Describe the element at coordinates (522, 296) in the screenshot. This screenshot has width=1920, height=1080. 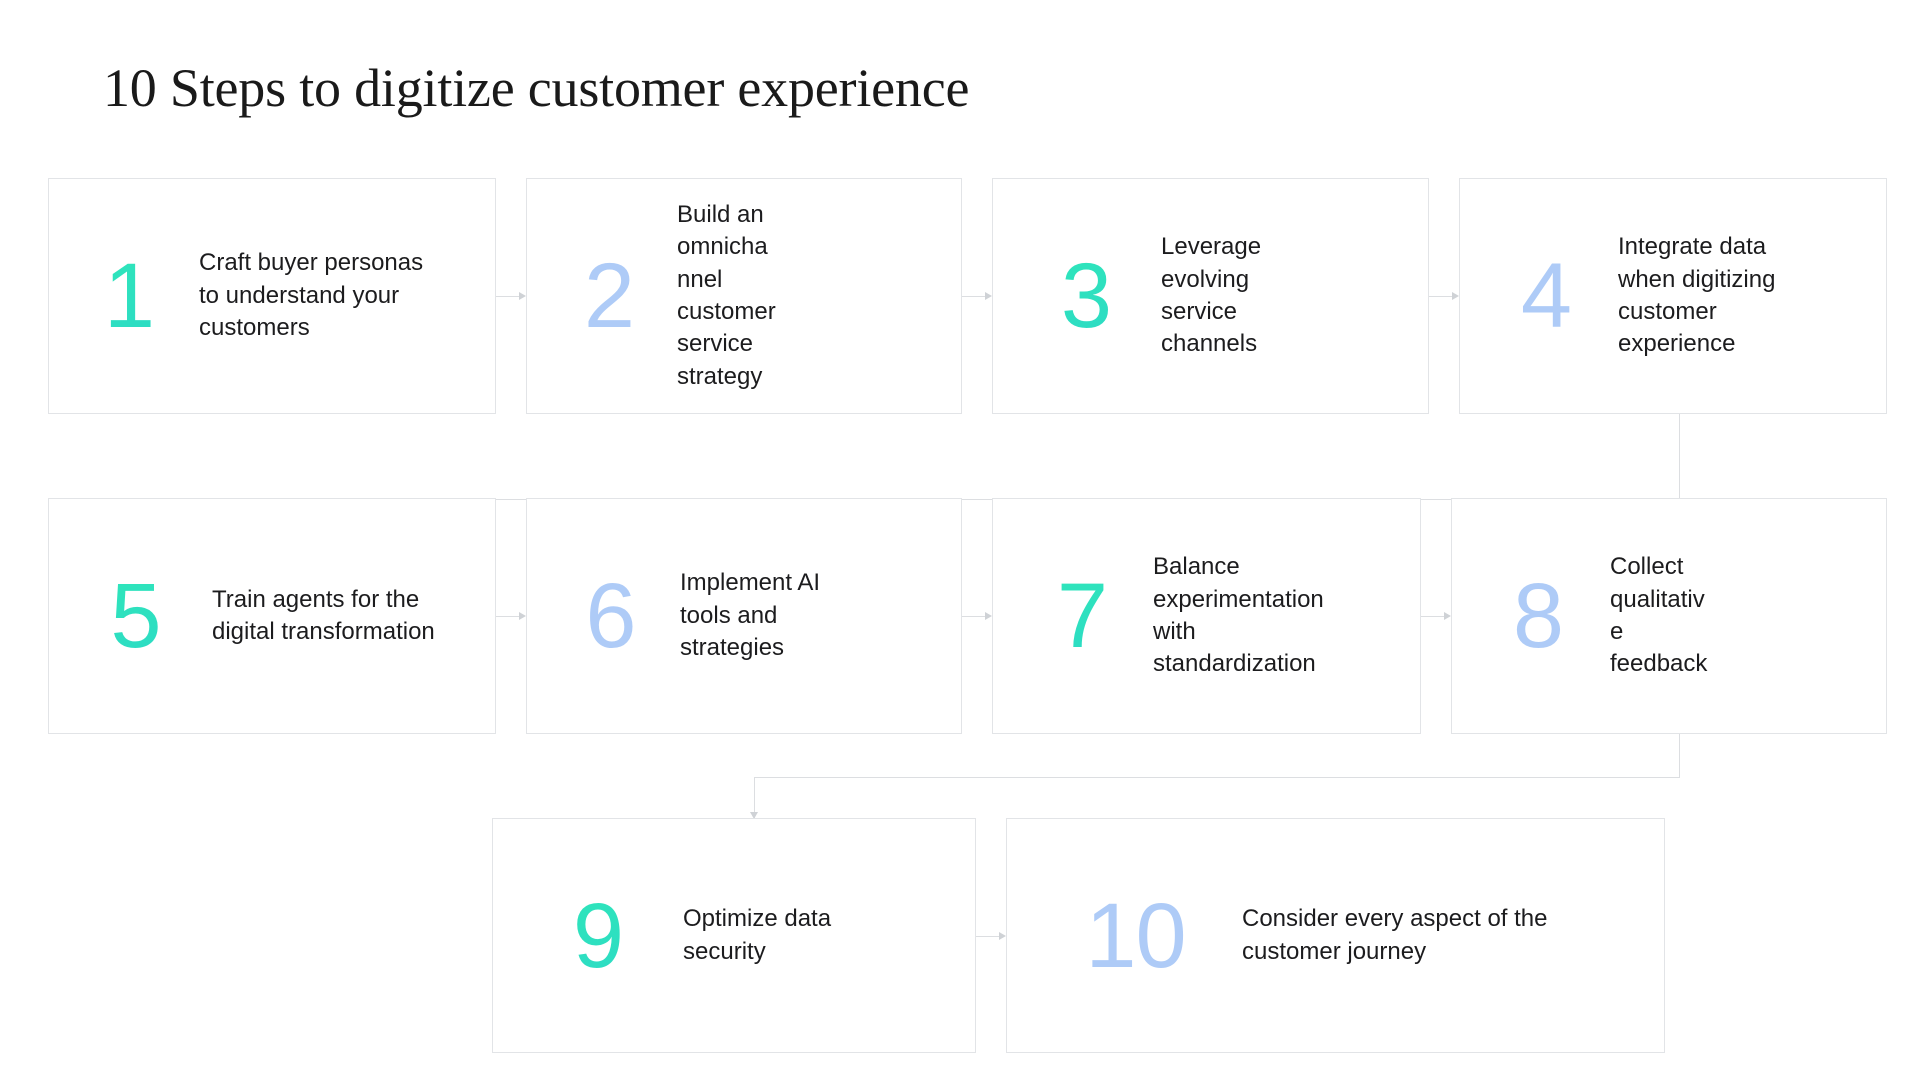
I see `connector-1-to-2-arrowhead` at that location.